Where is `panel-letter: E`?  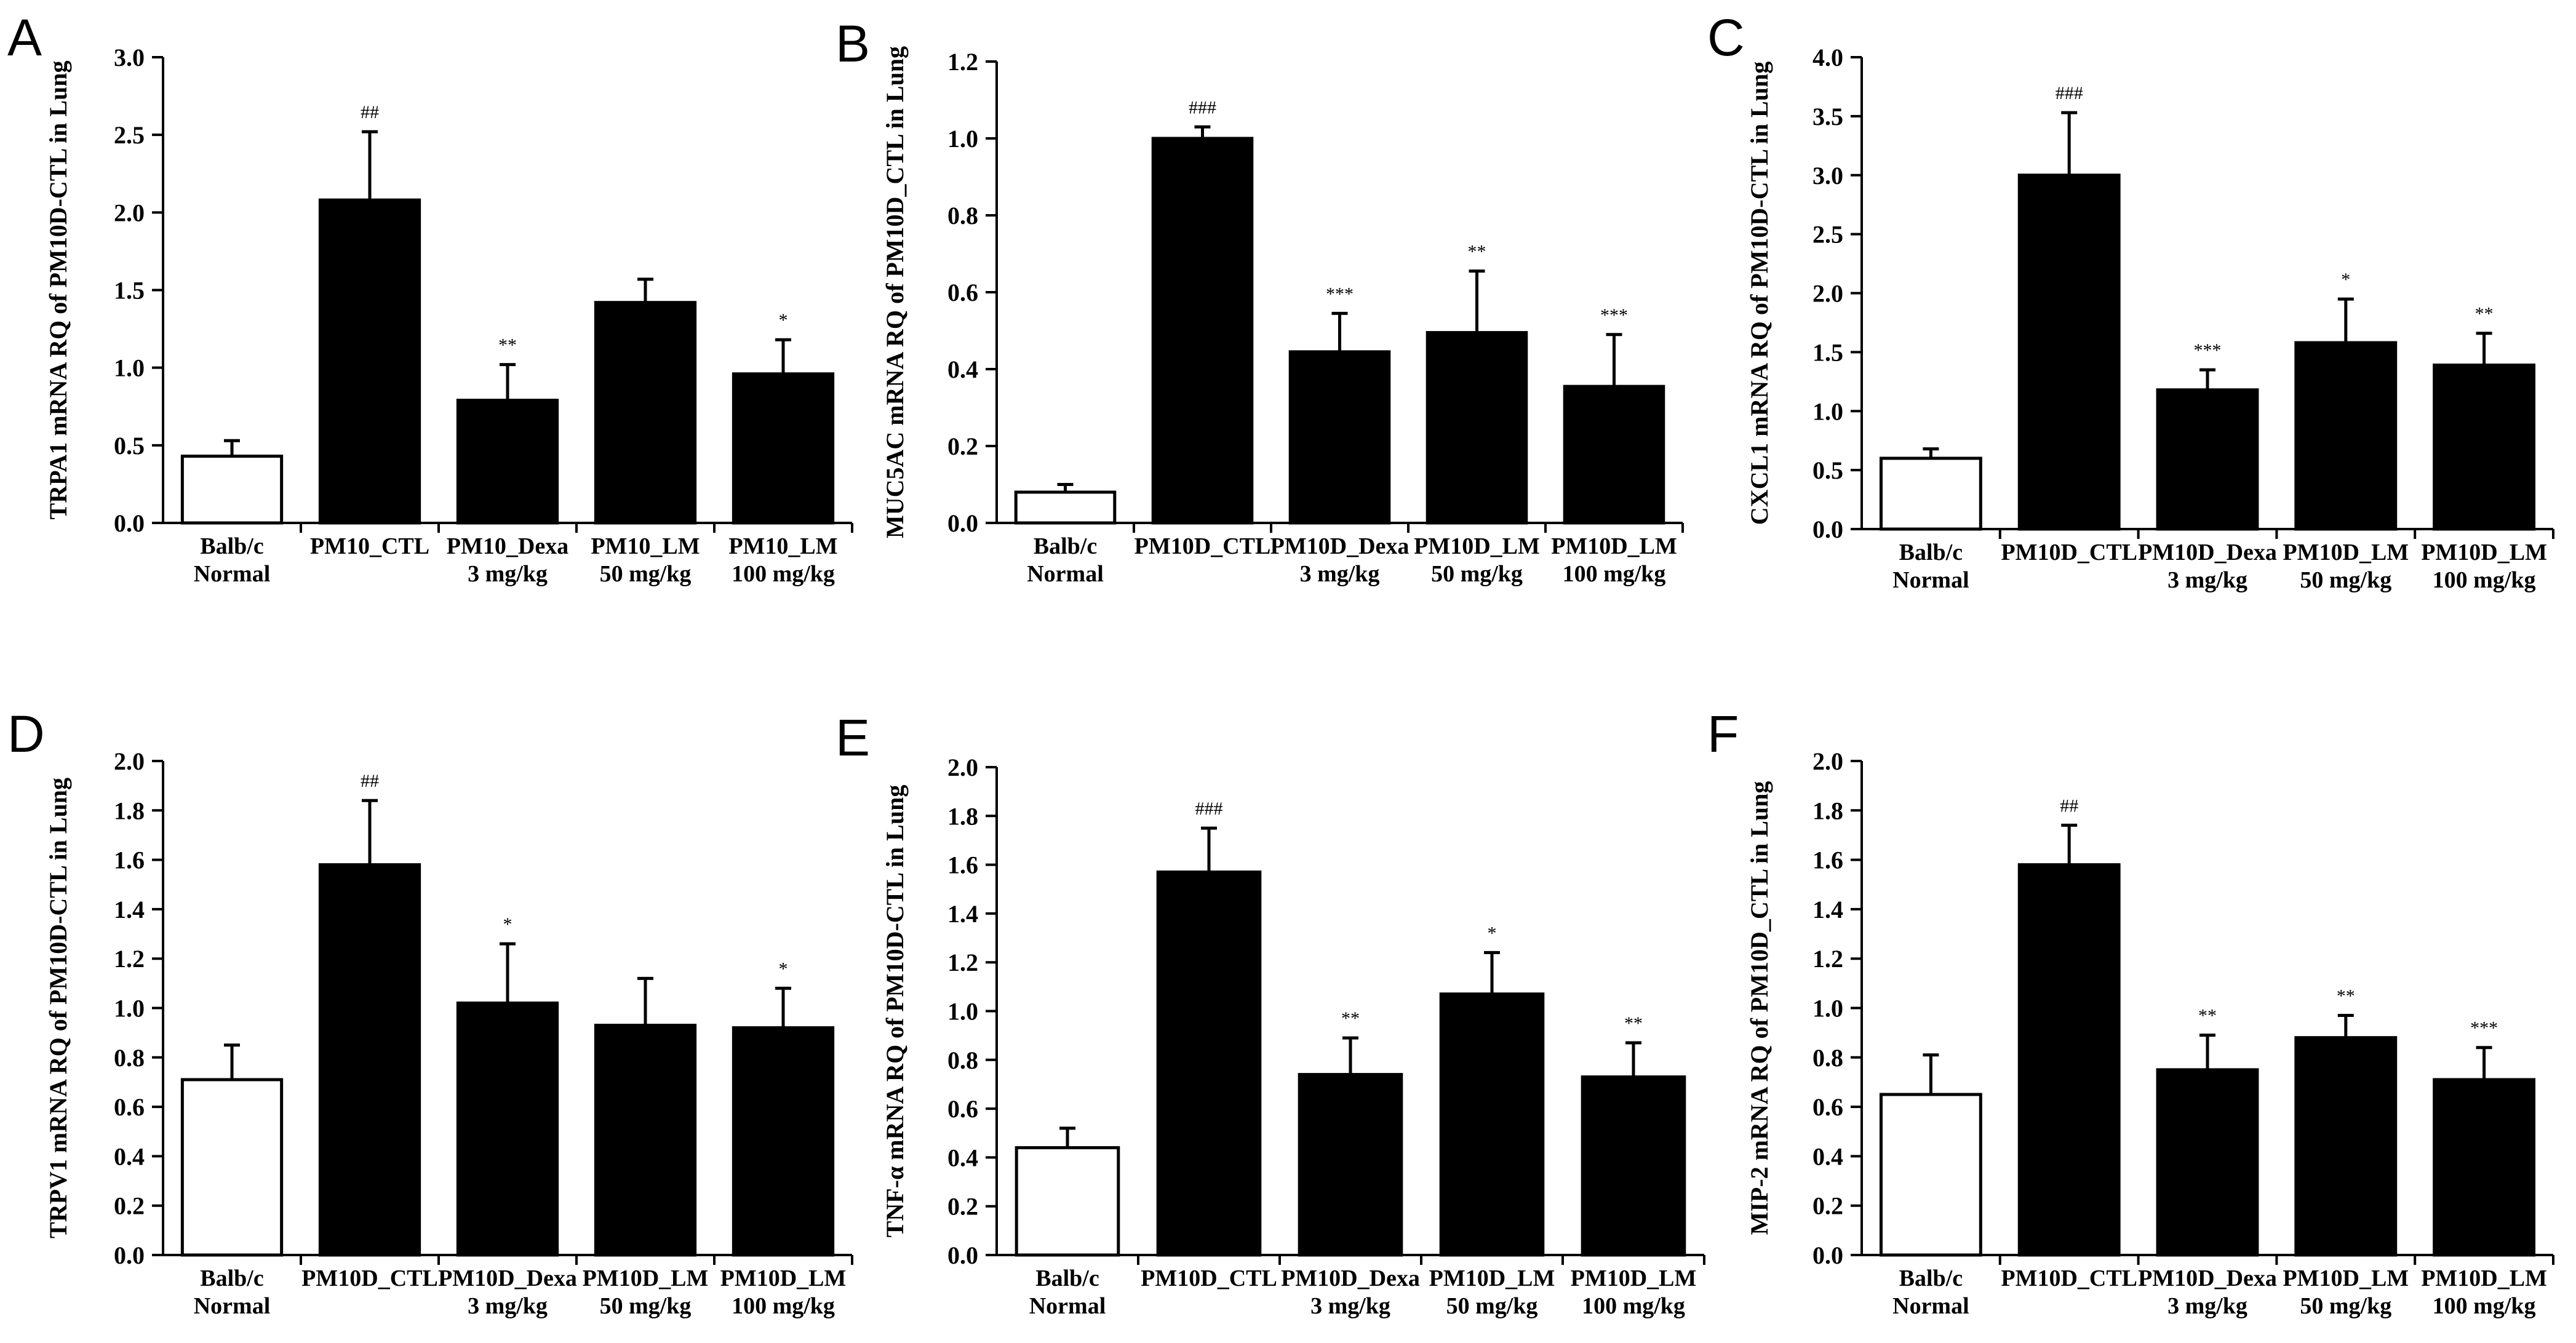 panel-letter: E is located at coordinates (853, 738).